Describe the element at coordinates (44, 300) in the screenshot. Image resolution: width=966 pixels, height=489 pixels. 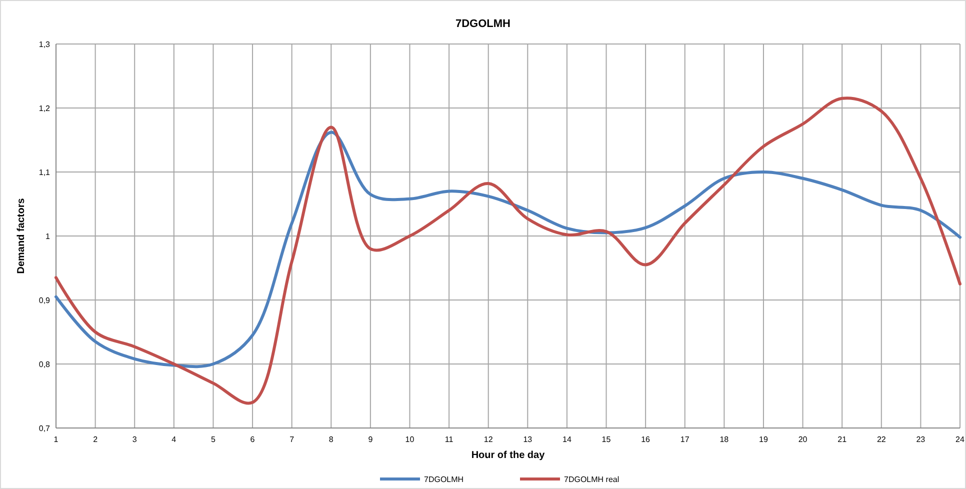
I see `y-tick-label: 0,9` at that location.